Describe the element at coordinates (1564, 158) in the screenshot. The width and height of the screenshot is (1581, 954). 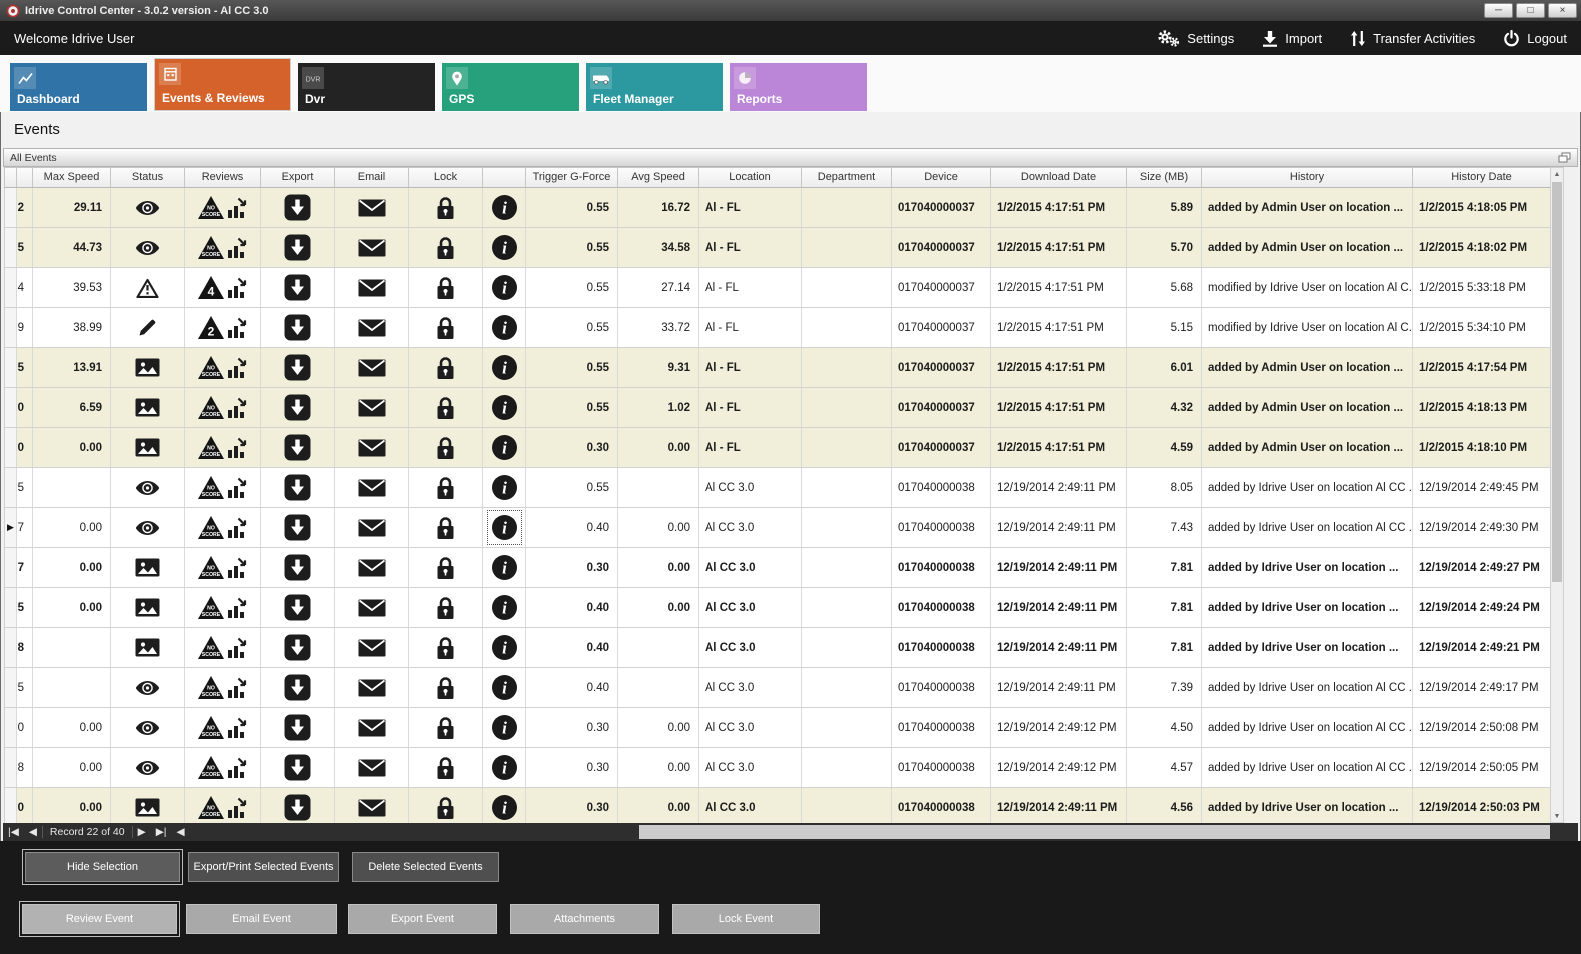
I see `panel-restore-icon` at that location.